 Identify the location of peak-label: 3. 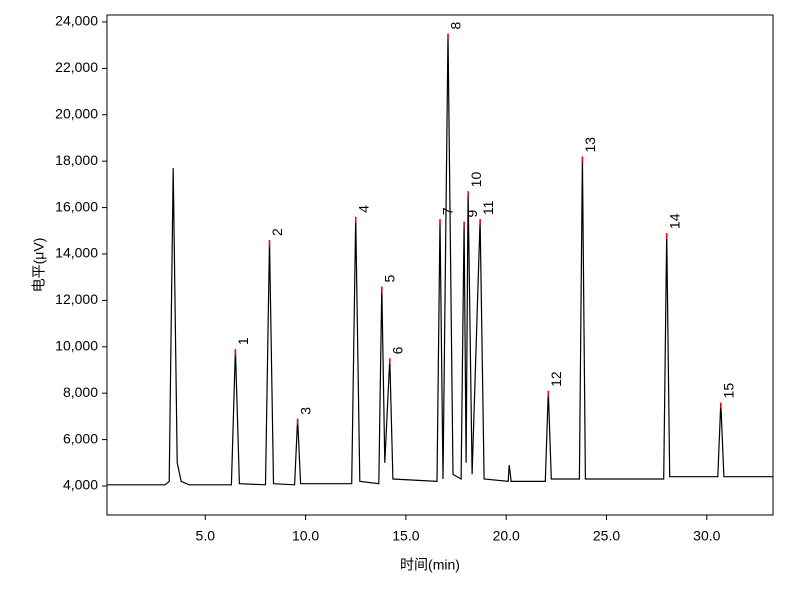
(305, 411).